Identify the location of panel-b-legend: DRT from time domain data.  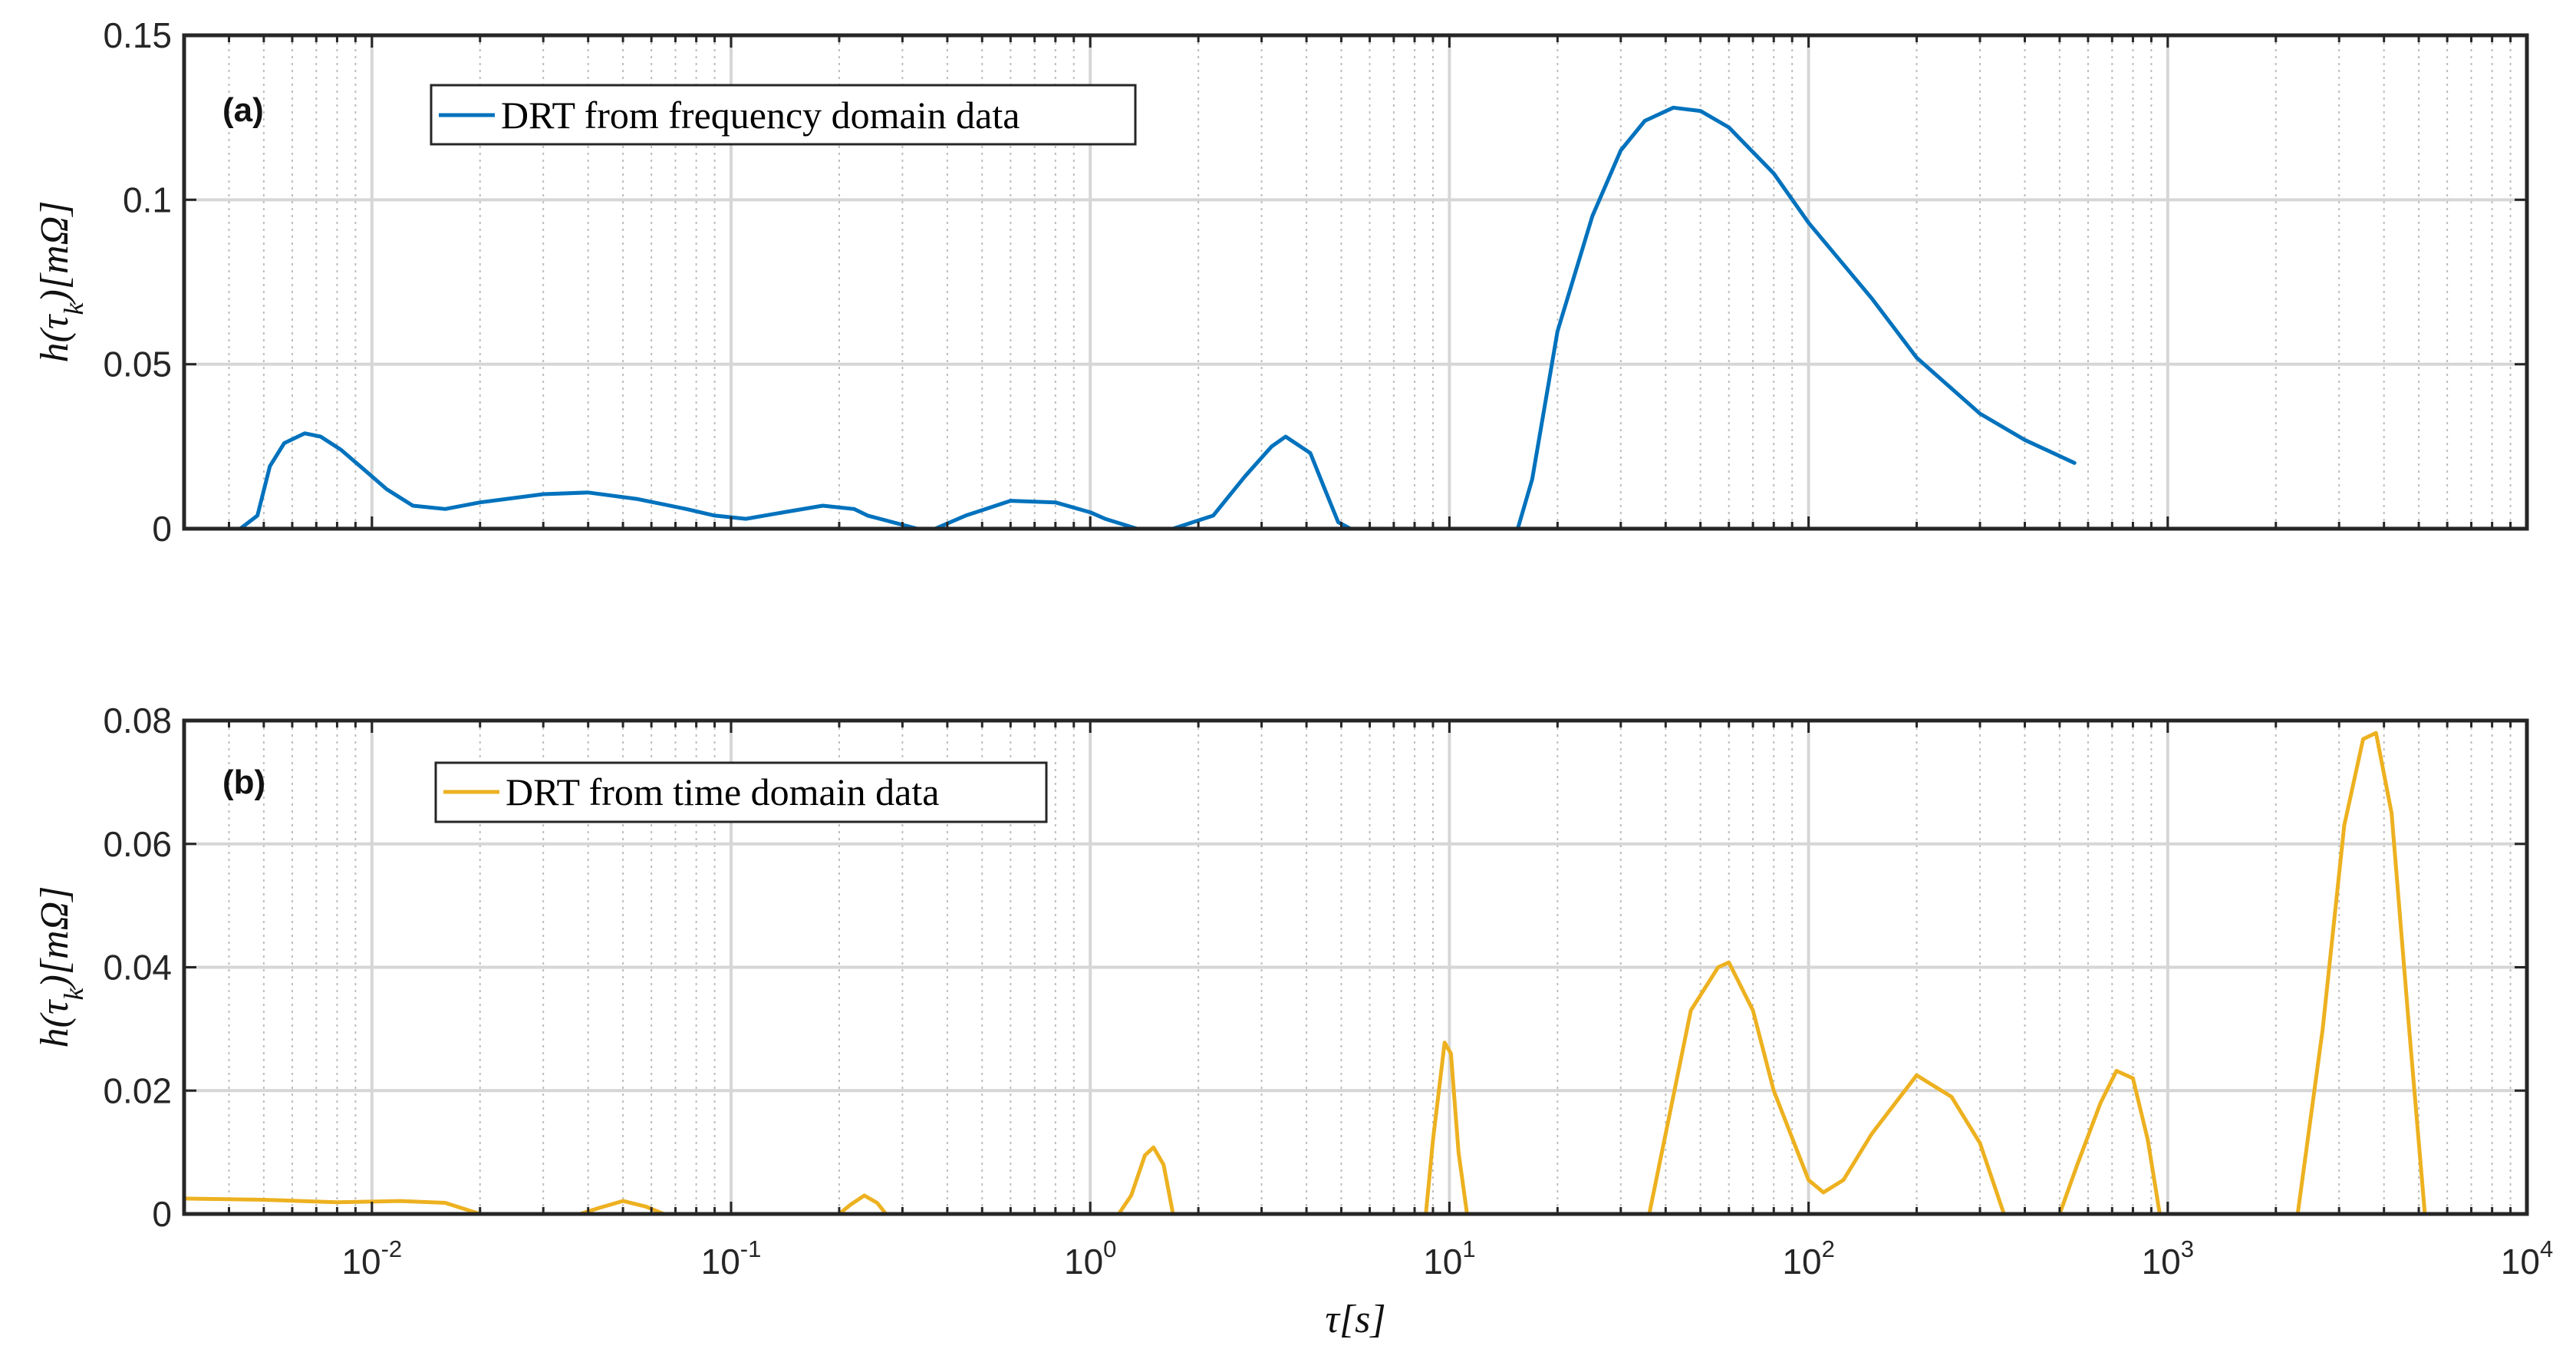
(741, 792).